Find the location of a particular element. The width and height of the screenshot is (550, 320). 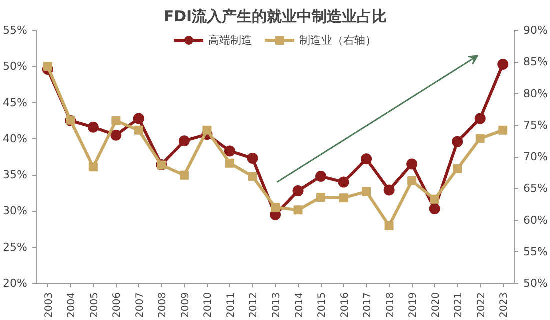

x-tick-label: 2015 is located at coordinates (322, 305).